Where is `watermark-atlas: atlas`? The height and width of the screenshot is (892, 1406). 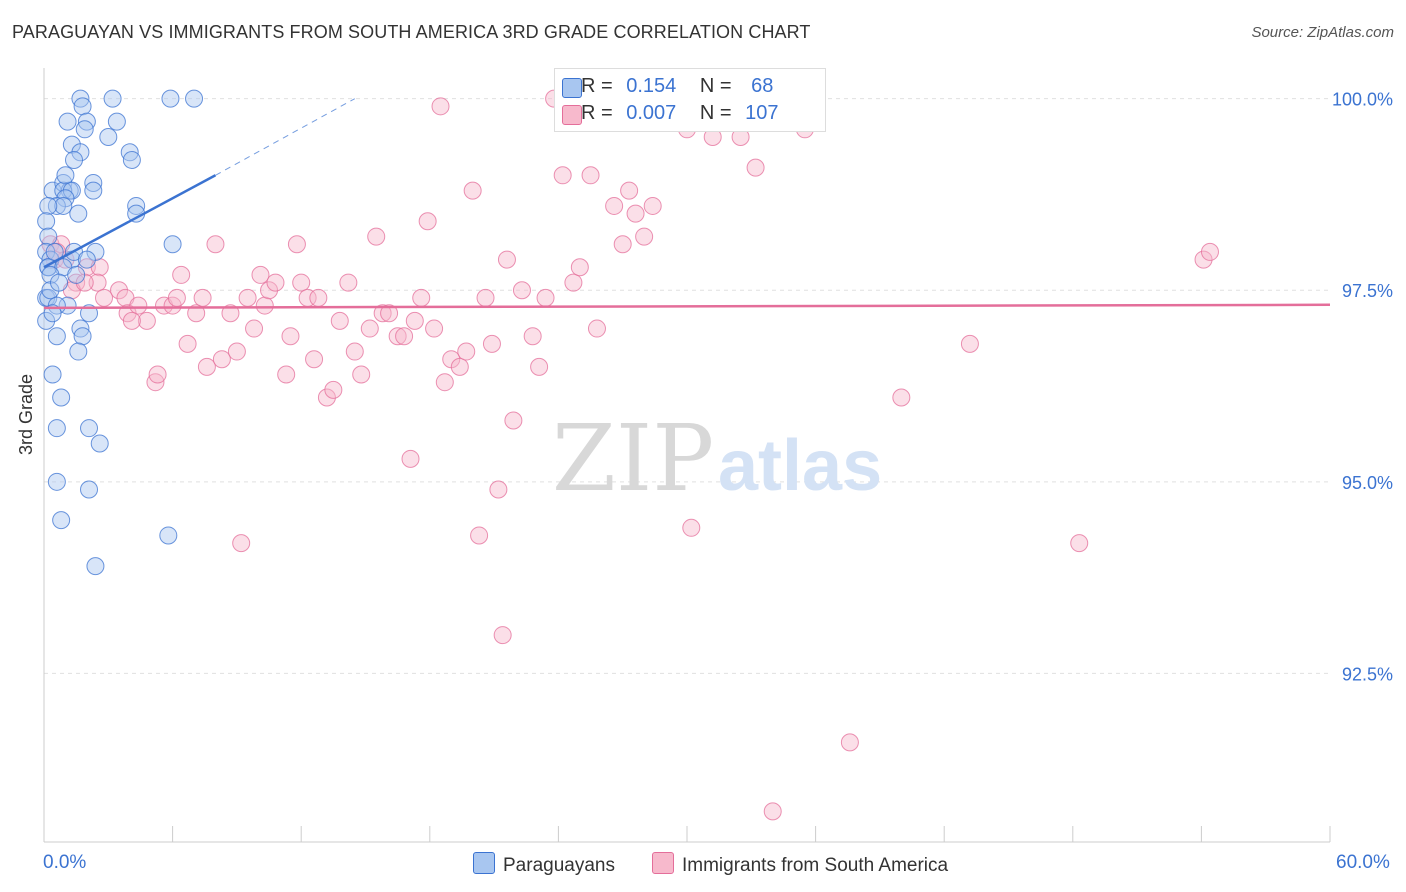
watermark-atlas: atlas is located at coordinates (800, 466).